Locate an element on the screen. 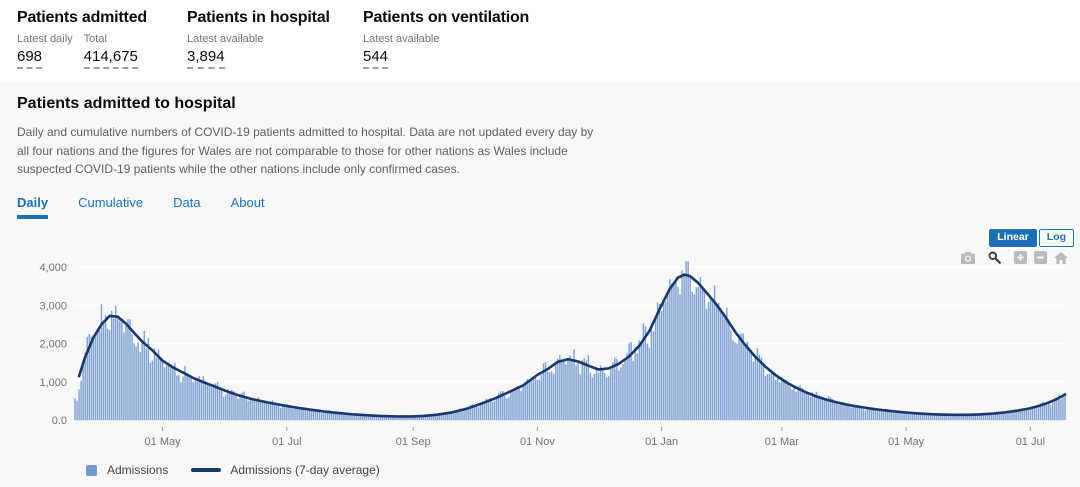  legend-admissions-average: Admissions (7-day average) is located at coordinates (305, 470).